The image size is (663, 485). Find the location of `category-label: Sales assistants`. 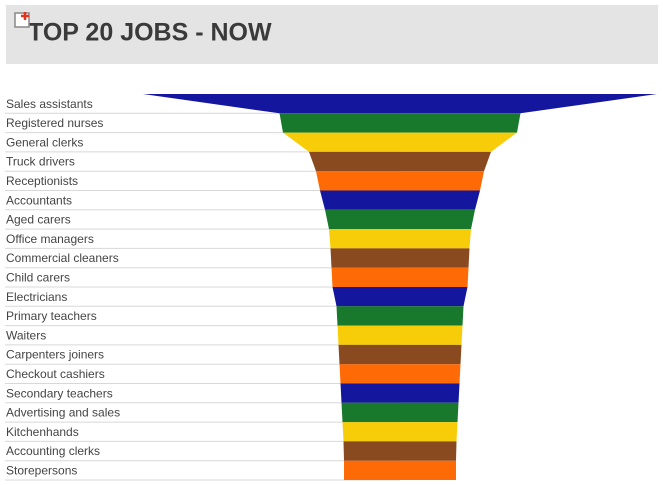

category-label: Sales assistants is located at coordinates (49, 104).